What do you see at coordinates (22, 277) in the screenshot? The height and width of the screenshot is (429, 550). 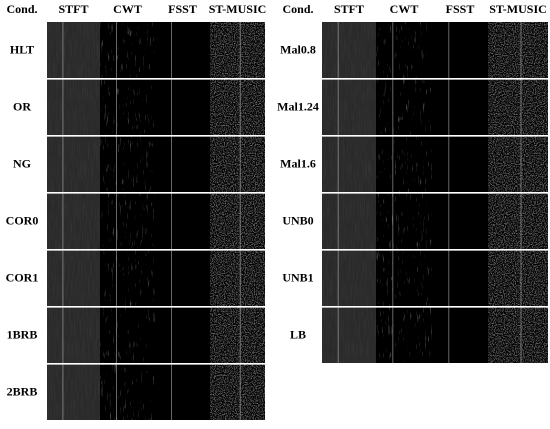 I see `row-label: COR1` at bounding box center [22, 277].